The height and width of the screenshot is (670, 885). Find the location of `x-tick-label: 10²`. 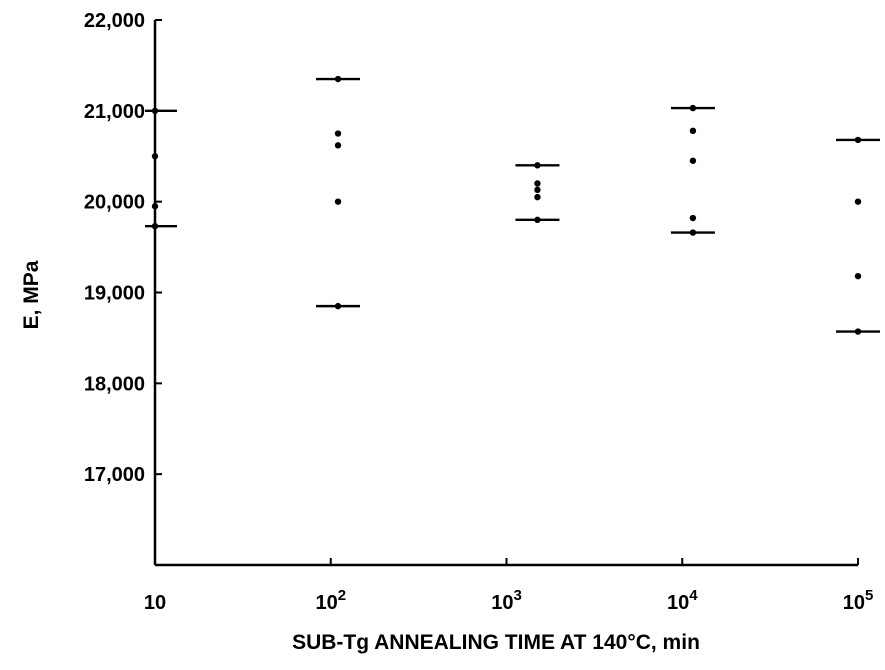

x-tick-label: 10² is located at coordinates (330, 600).